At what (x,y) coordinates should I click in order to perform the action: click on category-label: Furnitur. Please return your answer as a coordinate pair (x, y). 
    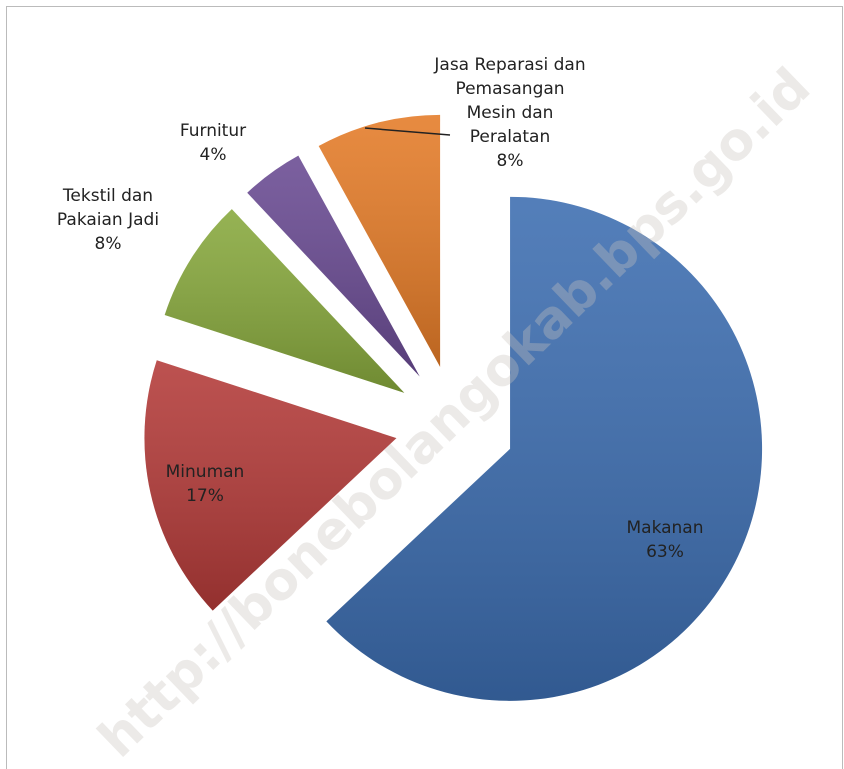
    Looking at the image, I should click on (213, 131).